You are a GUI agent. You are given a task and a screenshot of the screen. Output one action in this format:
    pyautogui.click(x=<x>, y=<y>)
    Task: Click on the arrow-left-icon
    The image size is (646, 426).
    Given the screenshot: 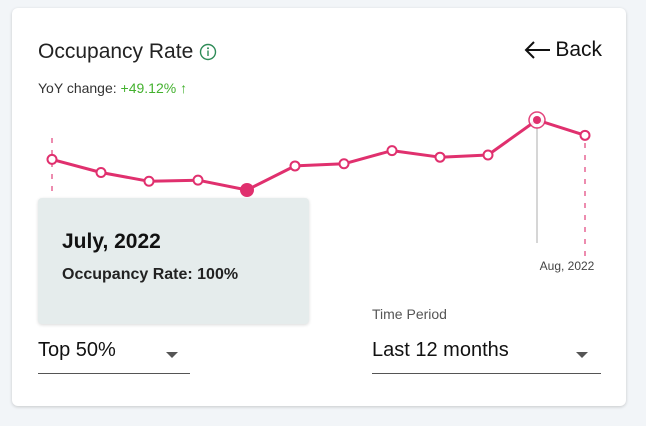 What is the action you would take?
    pyautogui.click(x=537, y=50)
    